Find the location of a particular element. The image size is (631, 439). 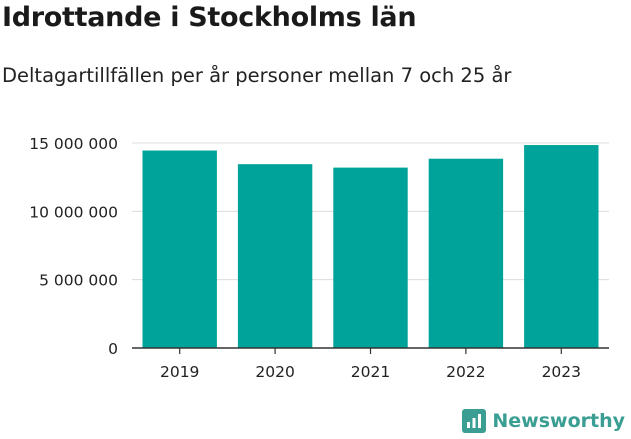

y-tick-label: 5 000 000 is located at coordinates (78, 281).